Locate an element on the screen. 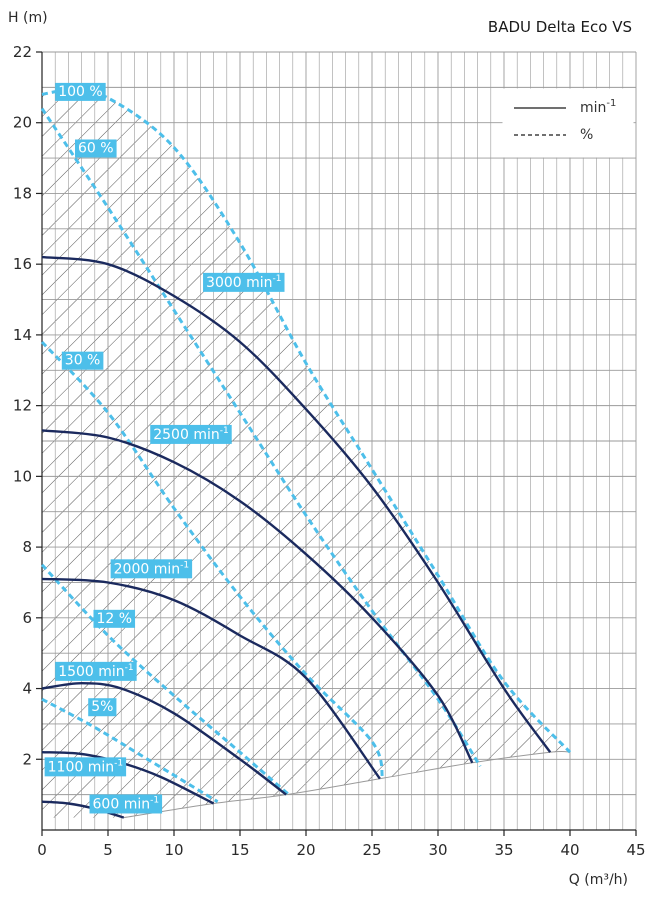 The width and height of the screenshot is (651, 900). legend-box is located at coordinates (568, 123).